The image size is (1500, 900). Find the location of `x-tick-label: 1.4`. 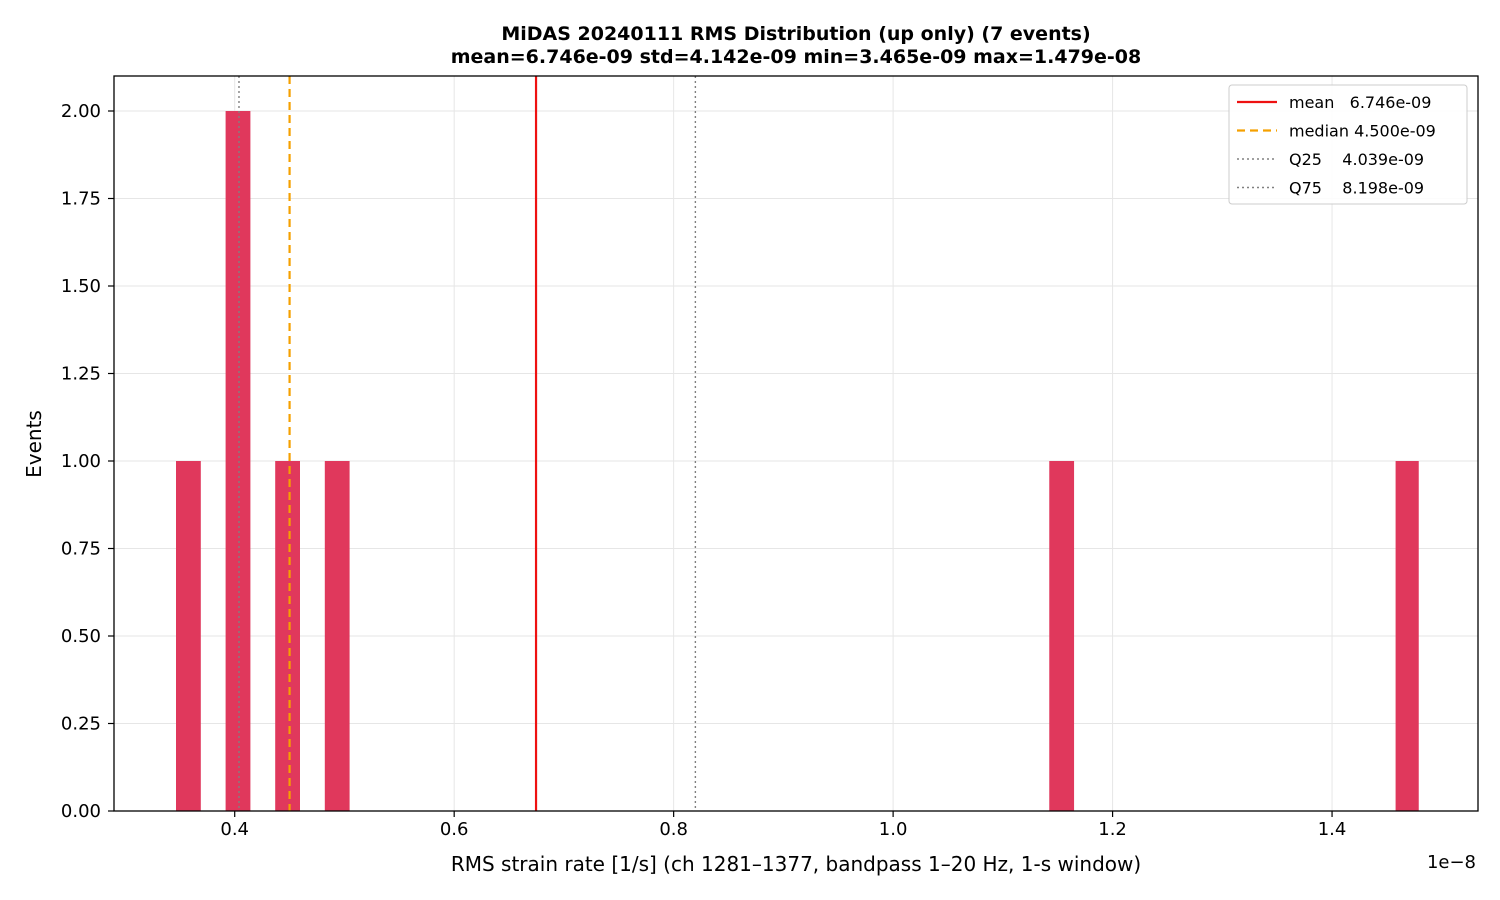

x-tick-label: 1.4 is located at coordinates (1332, 829).